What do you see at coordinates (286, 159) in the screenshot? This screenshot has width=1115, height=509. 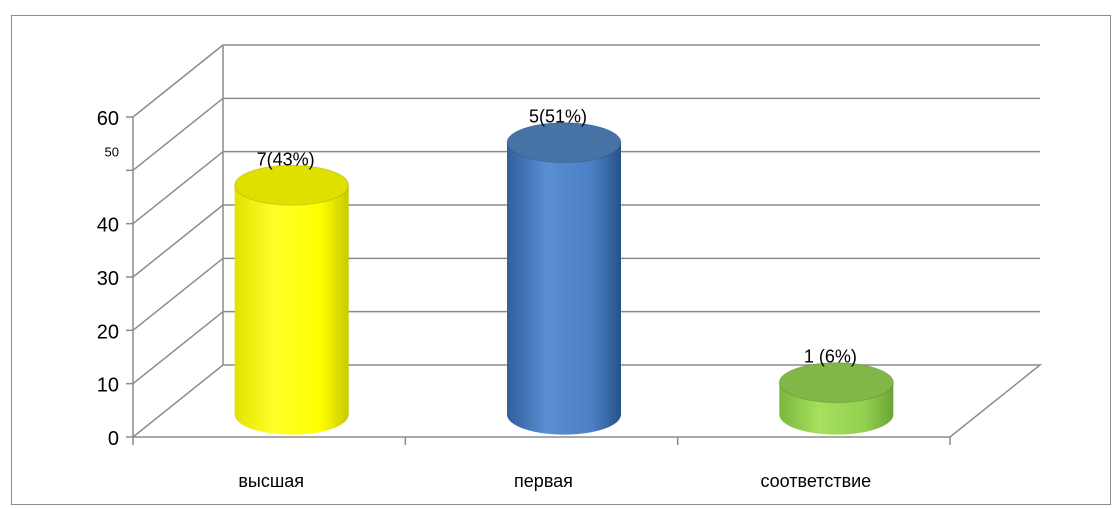 I see `bar-data-label: 7(43%)` at bounding box center [286, 159].